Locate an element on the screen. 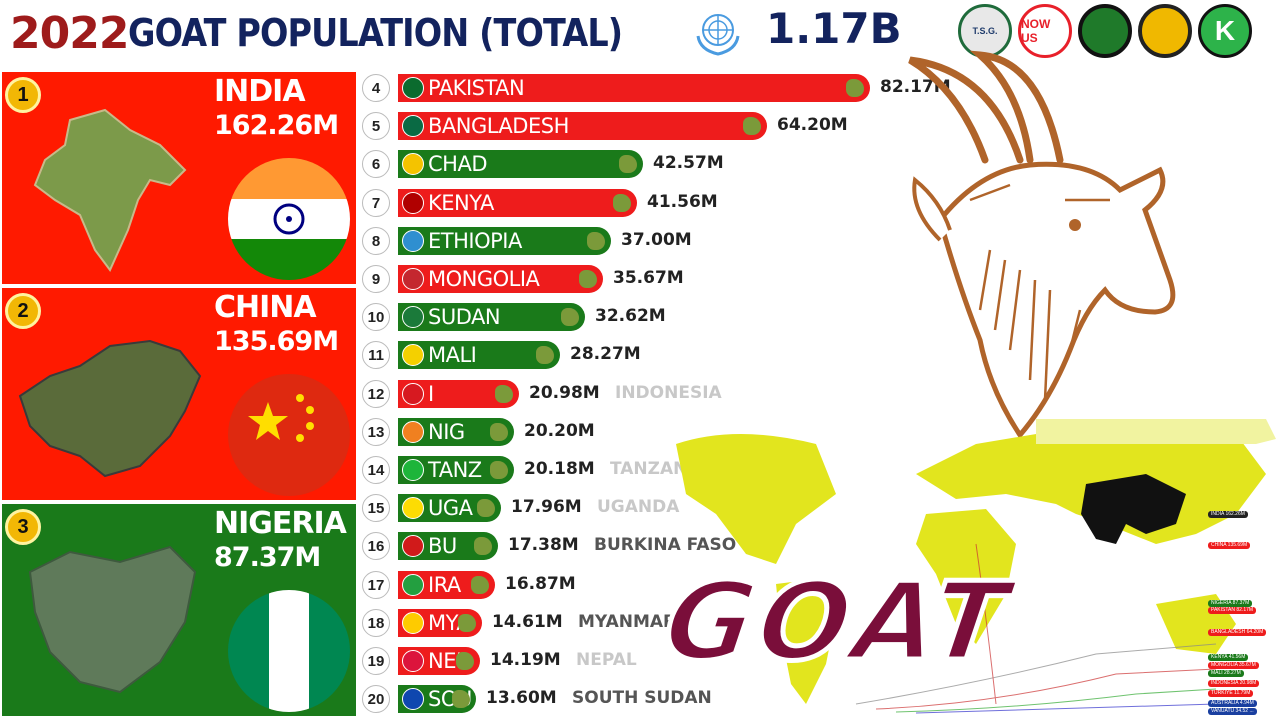 This screenshot has height=720, width=1280. bar: ETHIOPIA is located at coordinates (504, 241).